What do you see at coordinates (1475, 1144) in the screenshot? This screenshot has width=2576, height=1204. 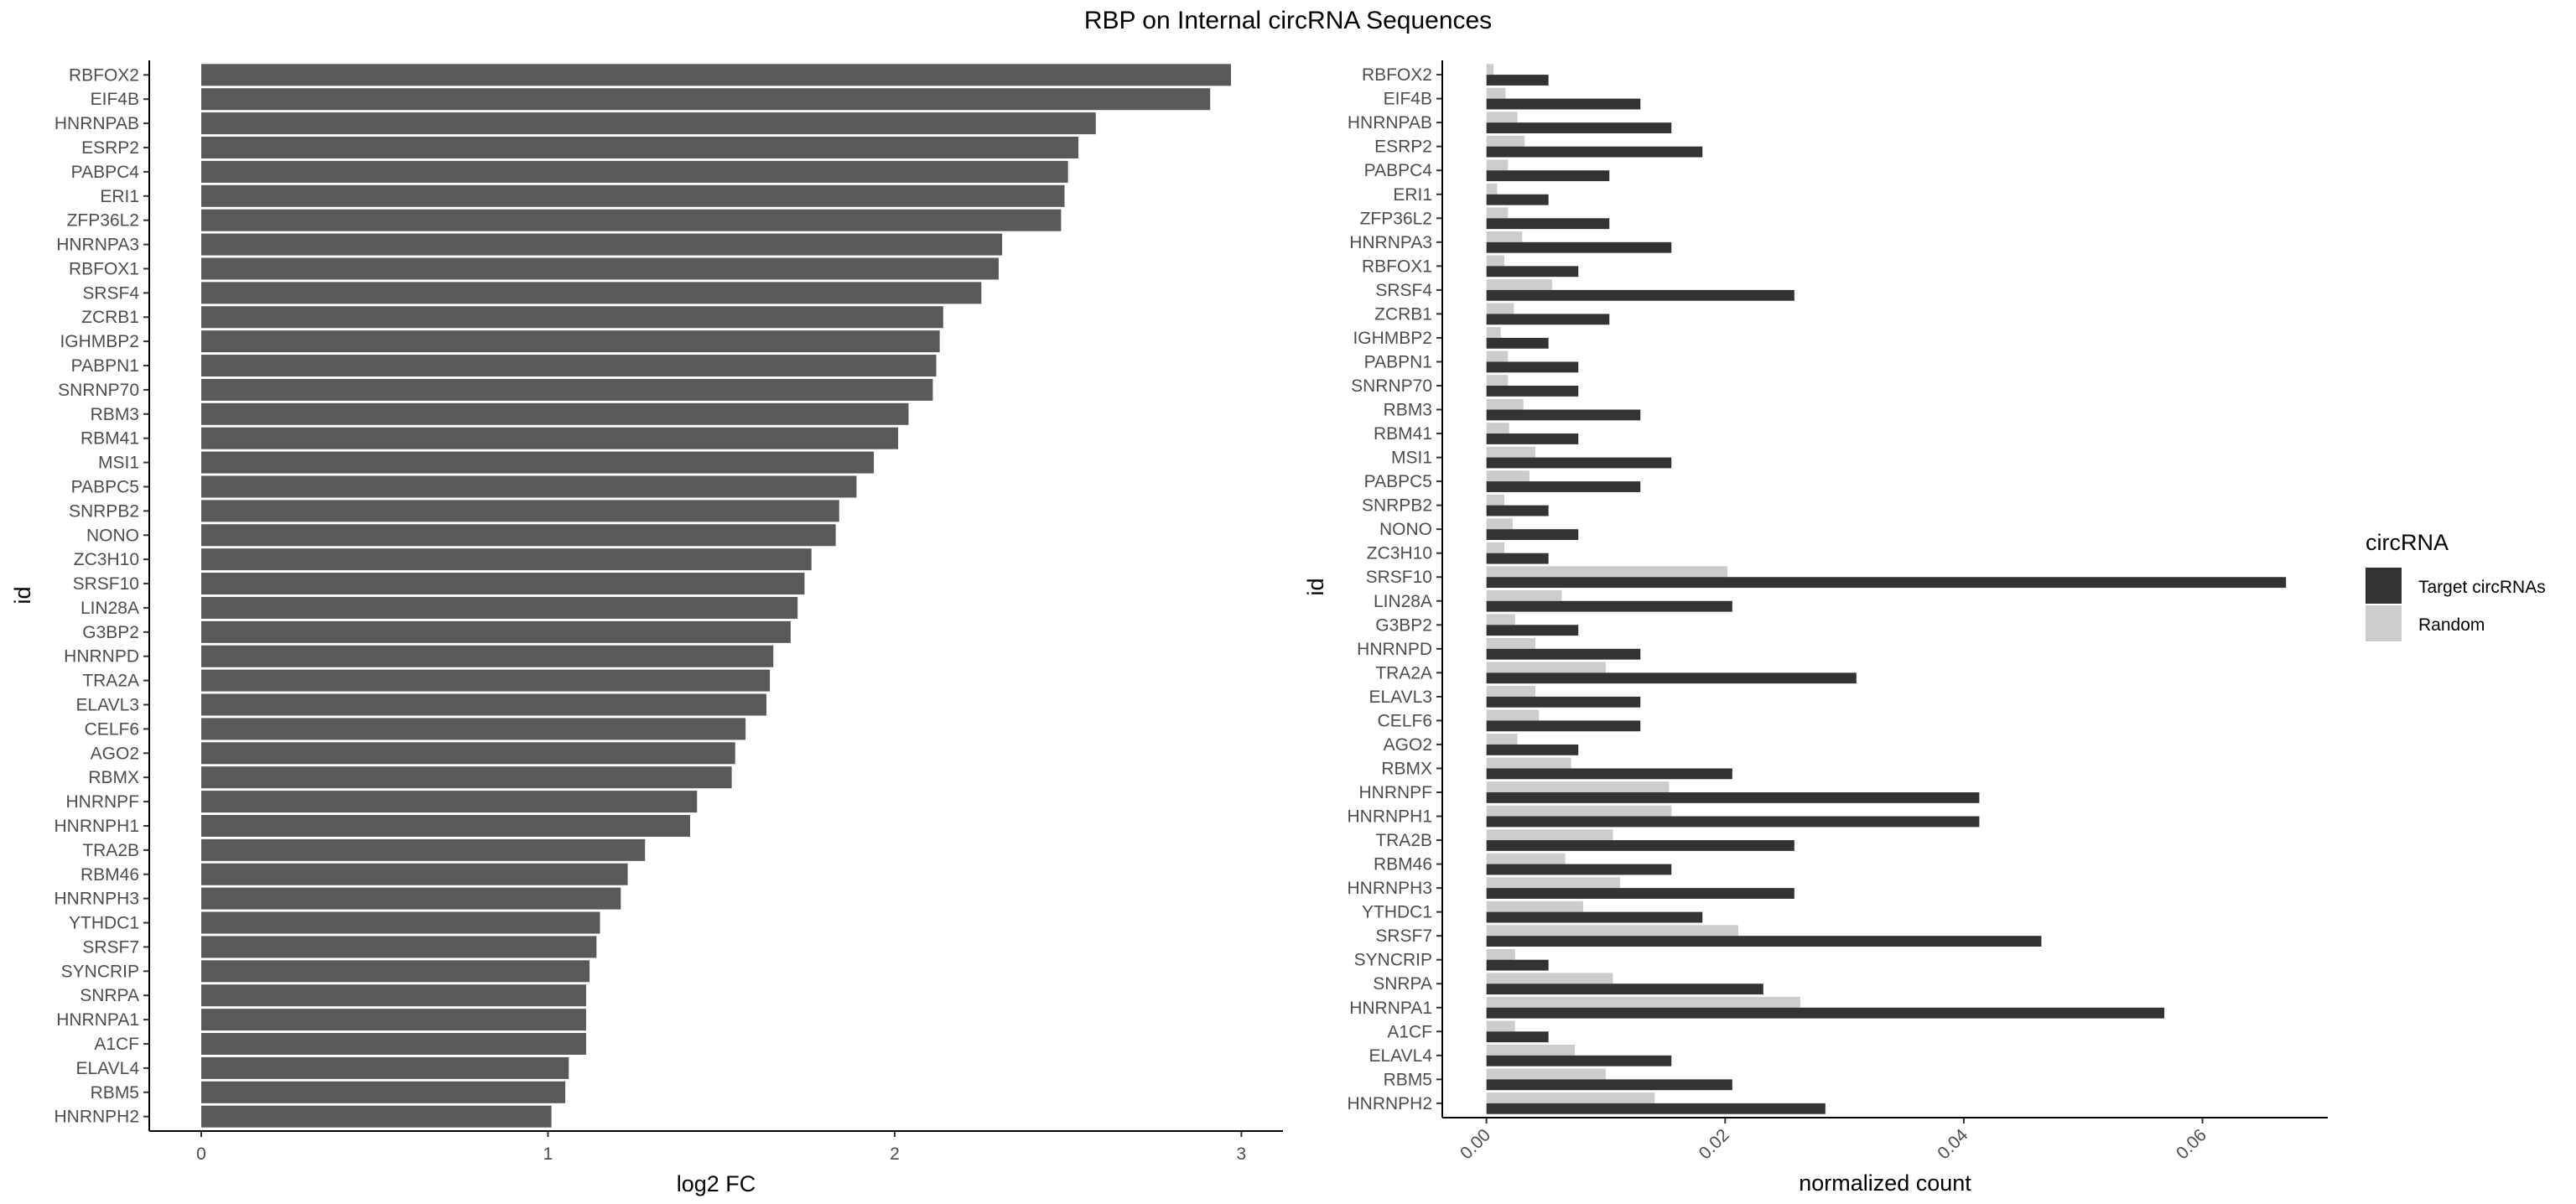 I see `x-tick-label-count-0: 0.00` at bounding box center [1475, 1144].